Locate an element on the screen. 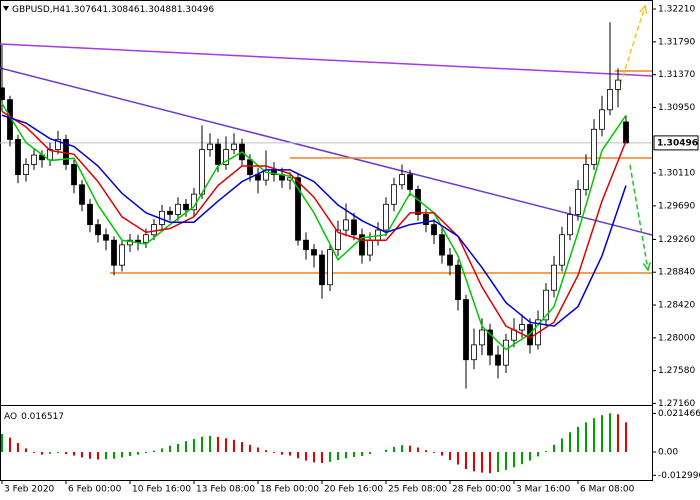 Image resolution: width=700 pixels, height=500 pixels. chart-header: GBPUSD,H41.307641.308461.304881.30496 is located at coordinates (113, 10).